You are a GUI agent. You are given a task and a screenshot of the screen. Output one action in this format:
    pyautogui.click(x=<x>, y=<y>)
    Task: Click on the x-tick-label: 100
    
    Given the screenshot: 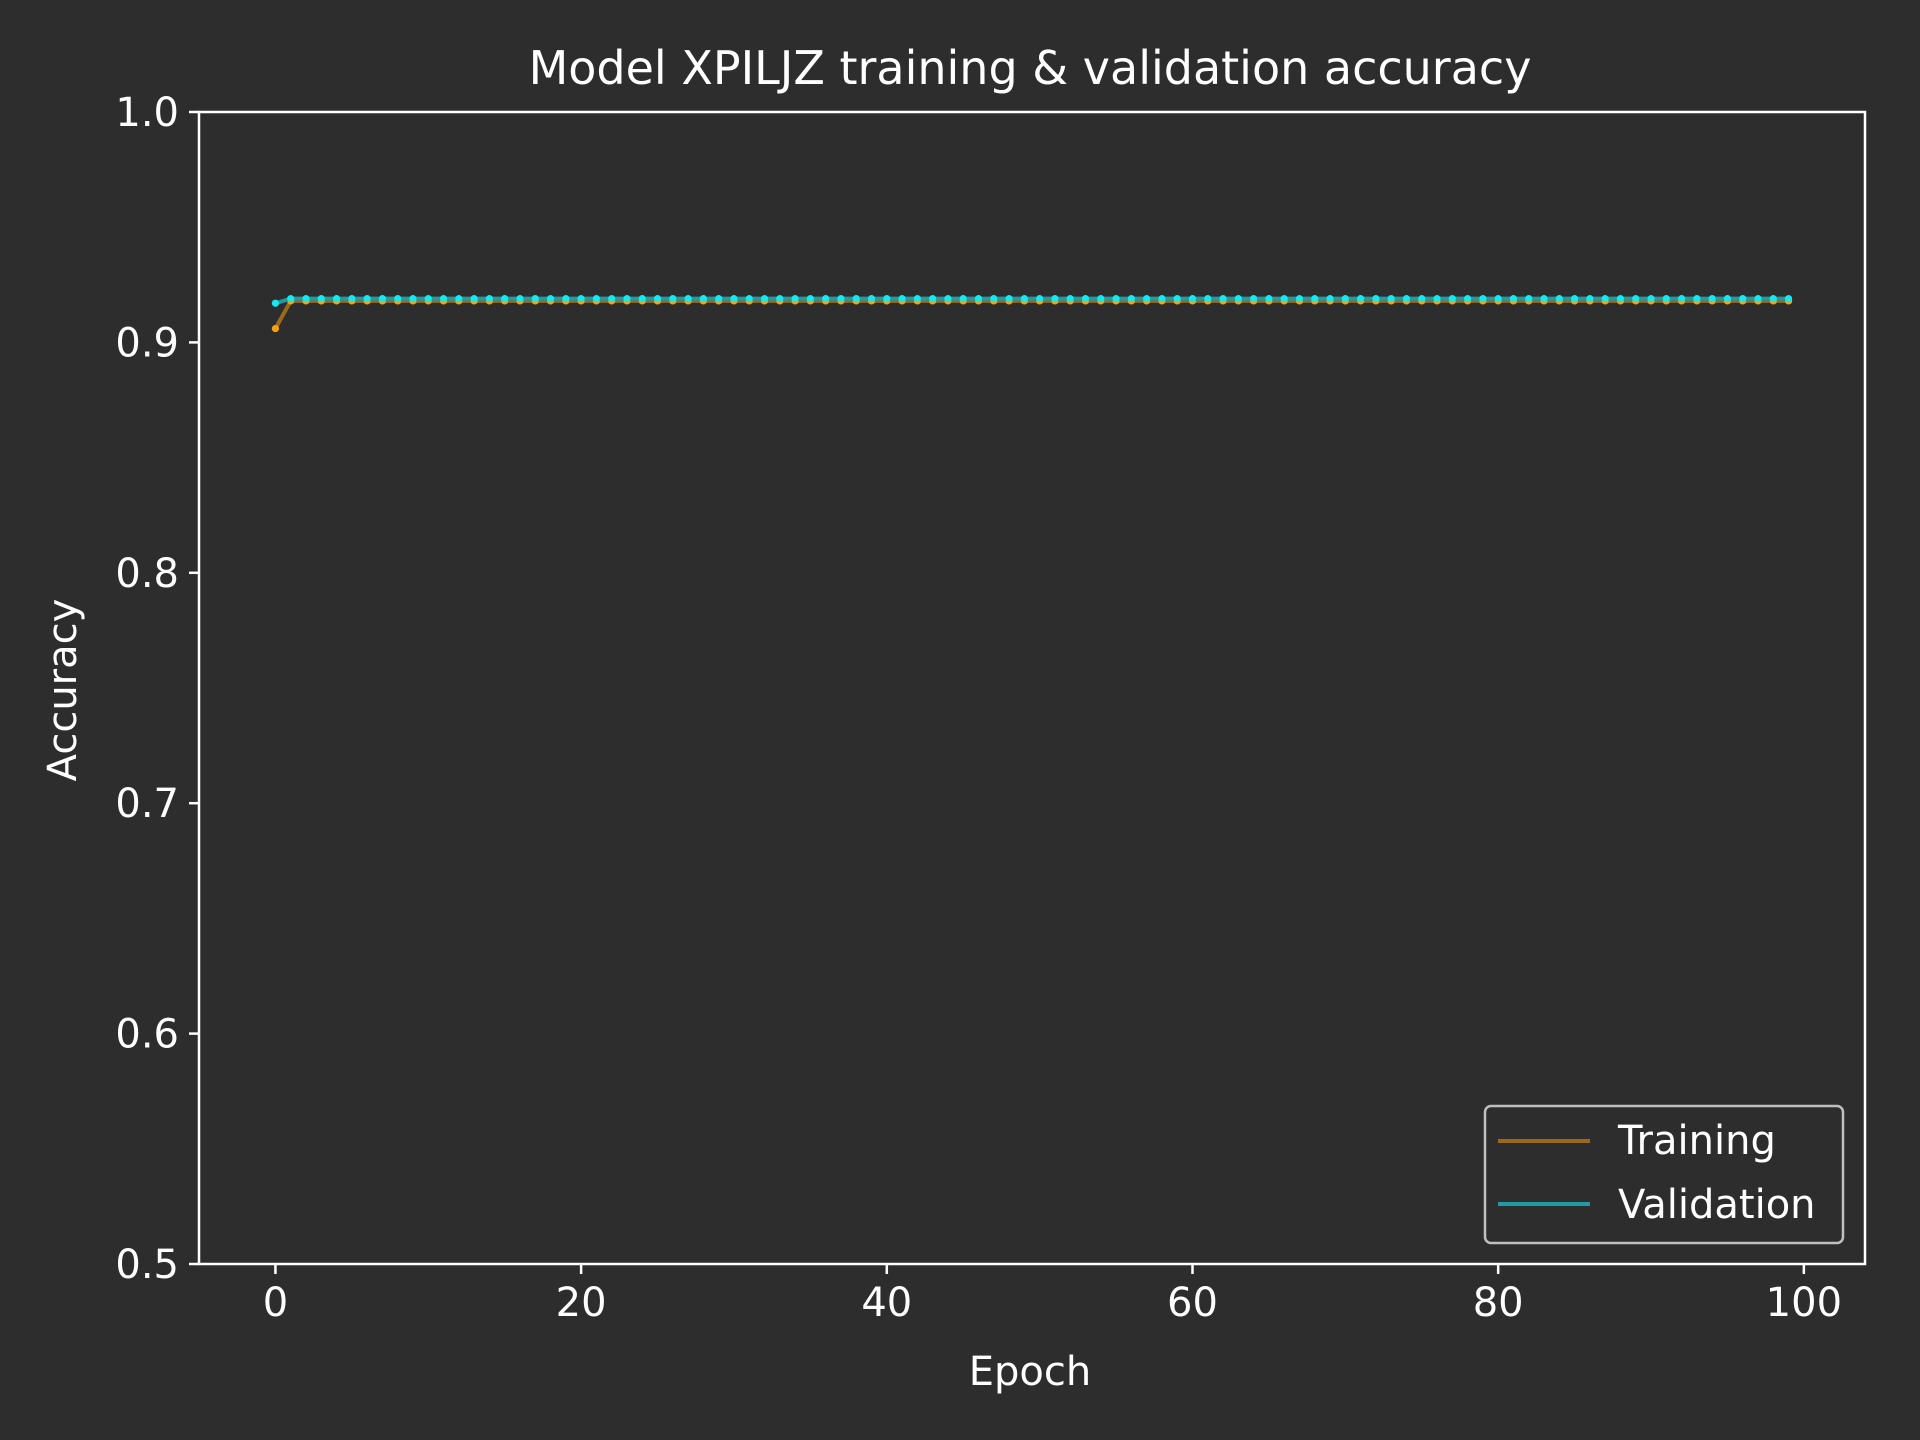 What is the action you would take?
    pyautogui.click(x=1804, y=1303)
    